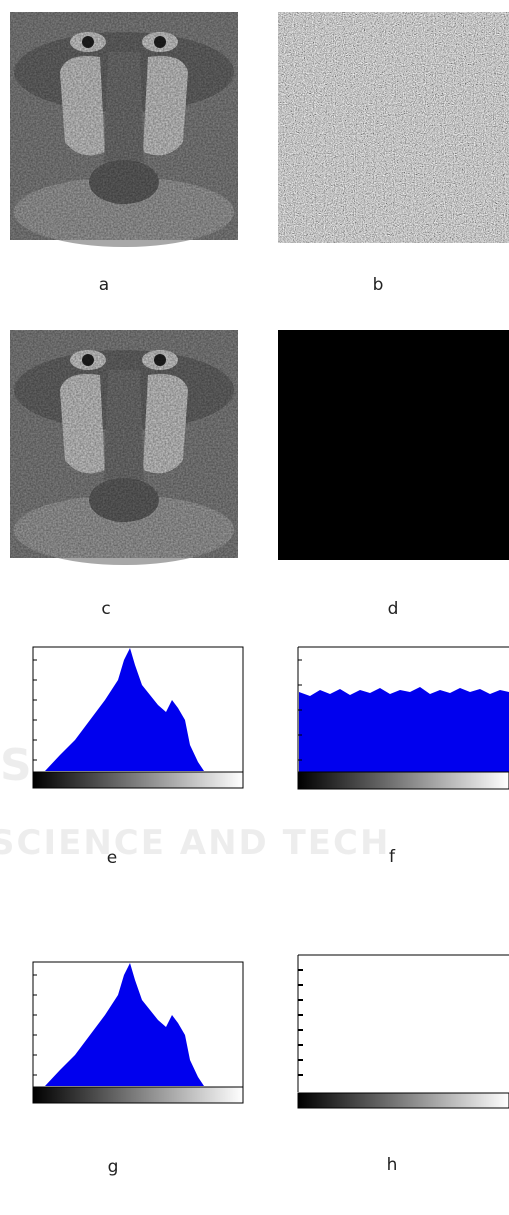 Image resolution: width=509 pixels, height=1215 pixels. Describe the element at coordinates (104, 285) in the screenshot. I see `panel-label: a` at that location.